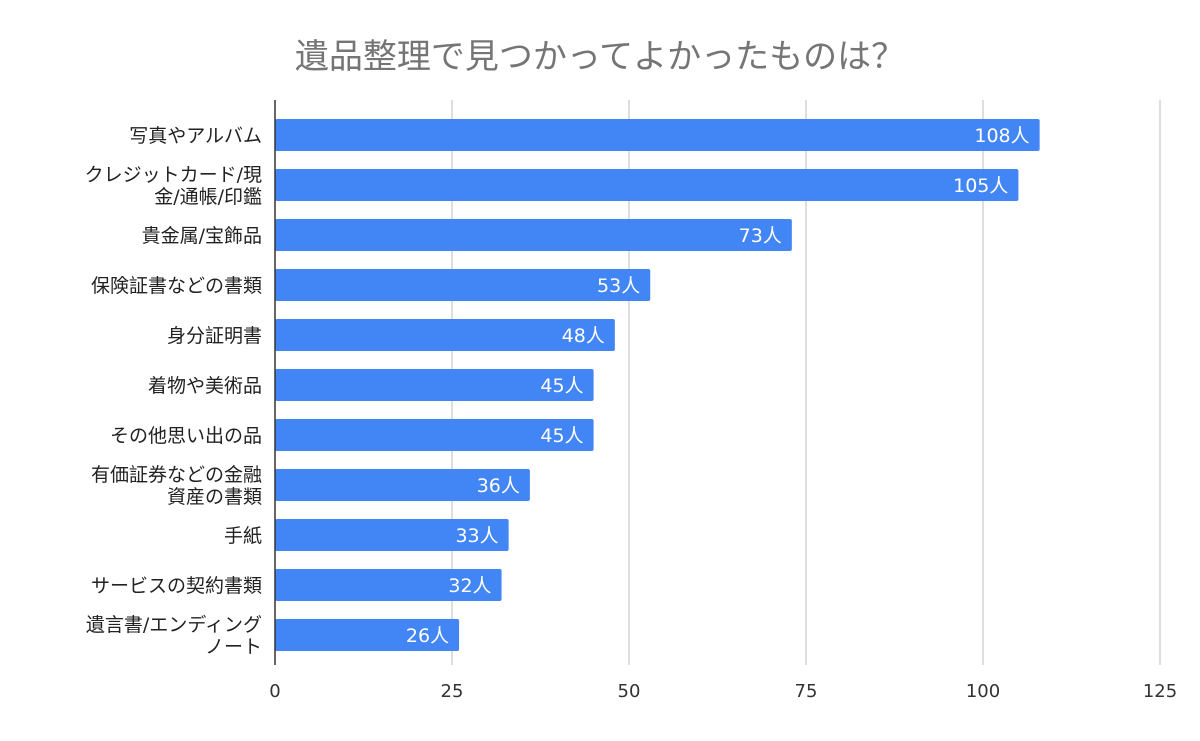 The image size is (1200, 741). I want to click on data-label: 26人, so click(427, 636).